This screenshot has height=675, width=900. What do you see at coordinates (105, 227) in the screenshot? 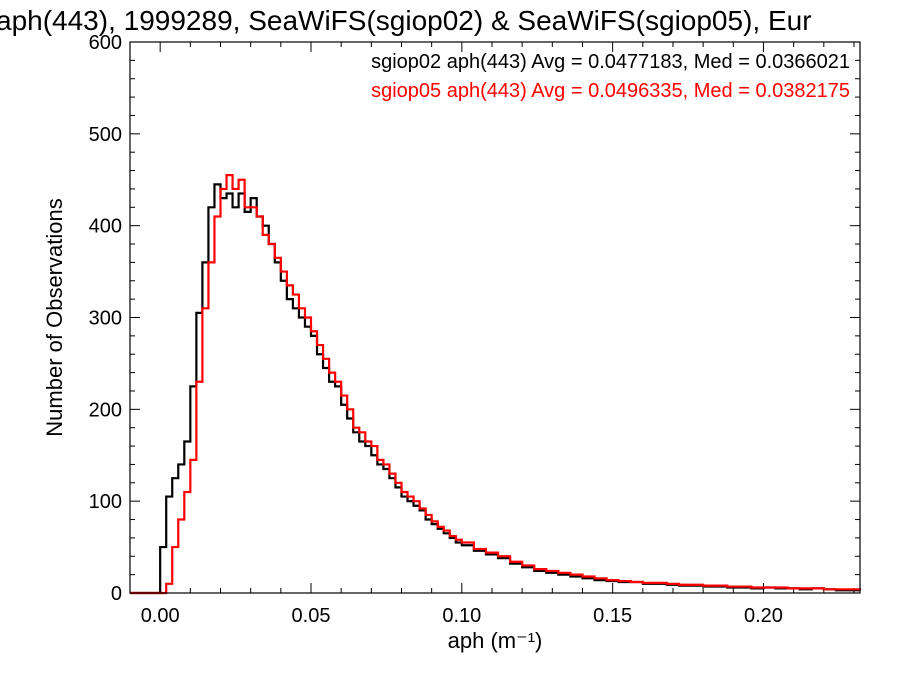
I see `y-tick-label: 400` at bounding box center [105, 227].